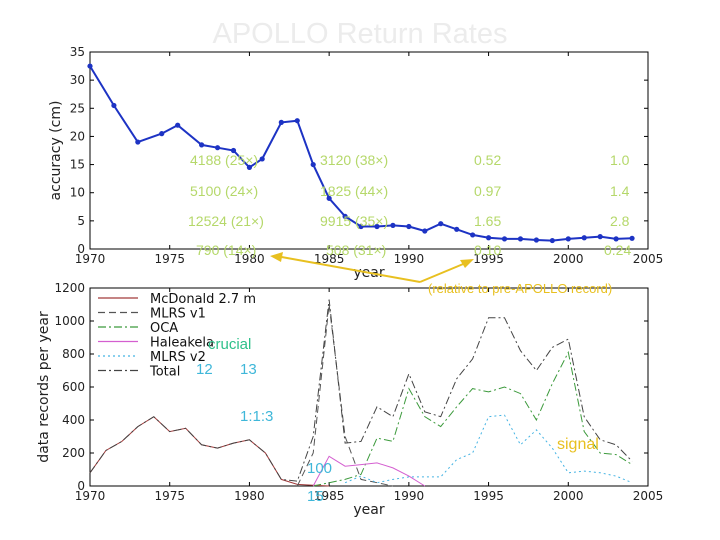 The image size is (720, 540). What do you see at coordinates (77, 80) in the screenshot?
I see `acc-ytick-label: 30` at bounding box center [77, 80].